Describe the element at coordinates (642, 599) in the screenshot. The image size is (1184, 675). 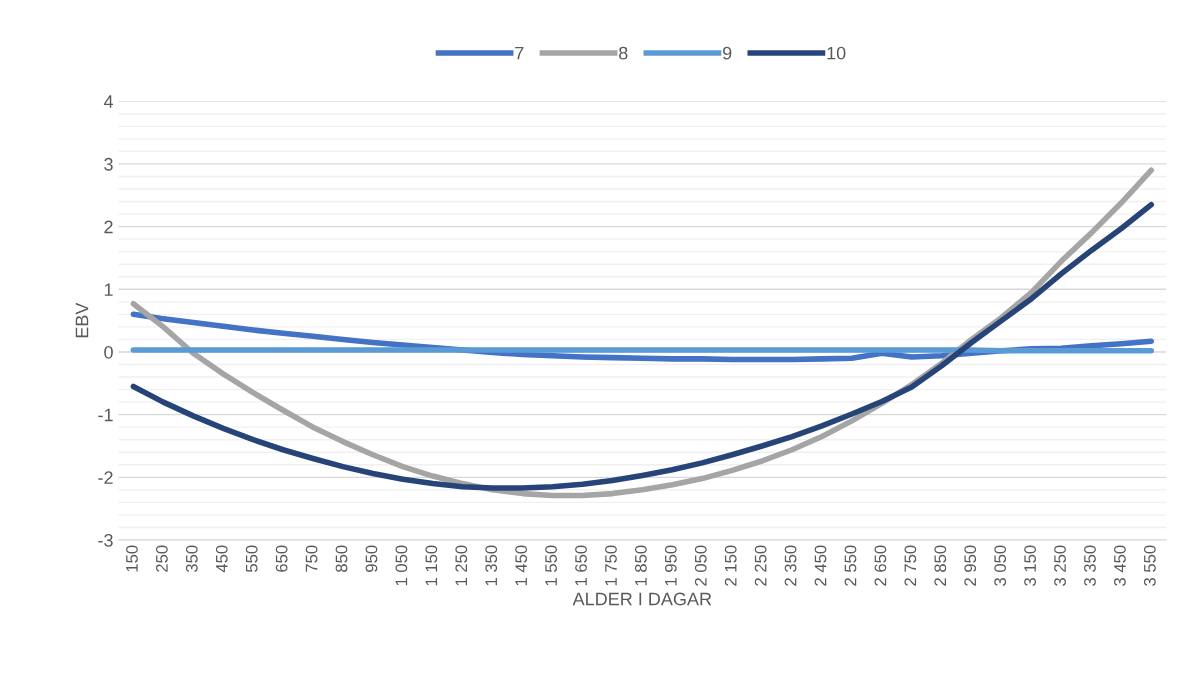
I see `x-axis-title: ALDER I DAGAR` at that location.